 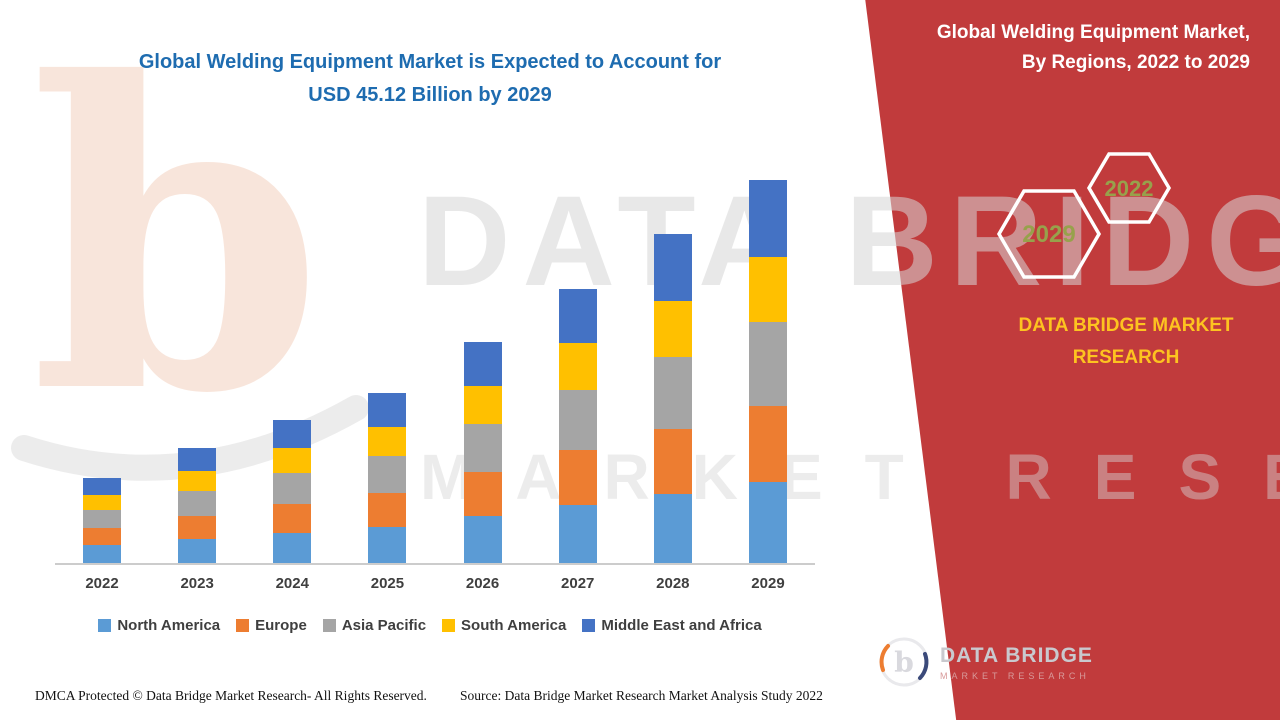 I want to click on bar-stack-2028, so click(x=672, y=398).